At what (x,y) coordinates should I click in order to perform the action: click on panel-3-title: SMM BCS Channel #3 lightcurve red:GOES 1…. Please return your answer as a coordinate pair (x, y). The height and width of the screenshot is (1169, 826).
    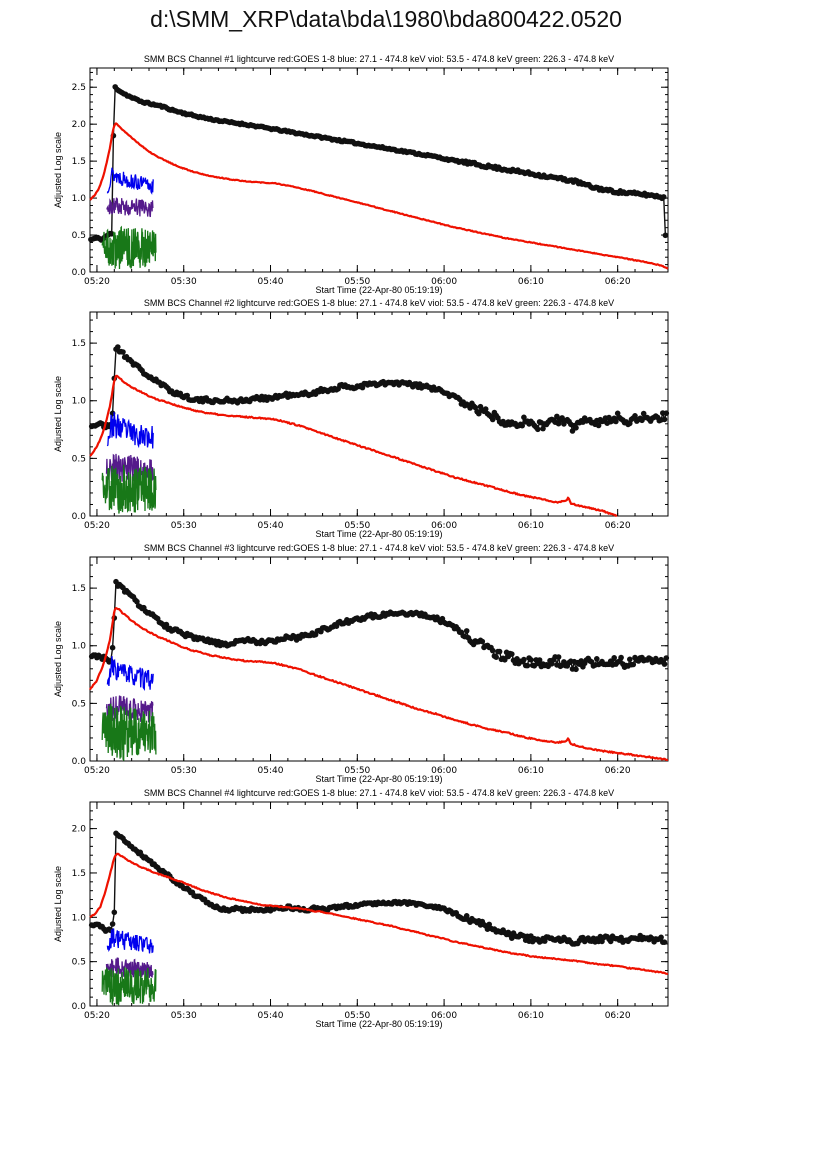
    Looking at the image, I should click on (379, 548).